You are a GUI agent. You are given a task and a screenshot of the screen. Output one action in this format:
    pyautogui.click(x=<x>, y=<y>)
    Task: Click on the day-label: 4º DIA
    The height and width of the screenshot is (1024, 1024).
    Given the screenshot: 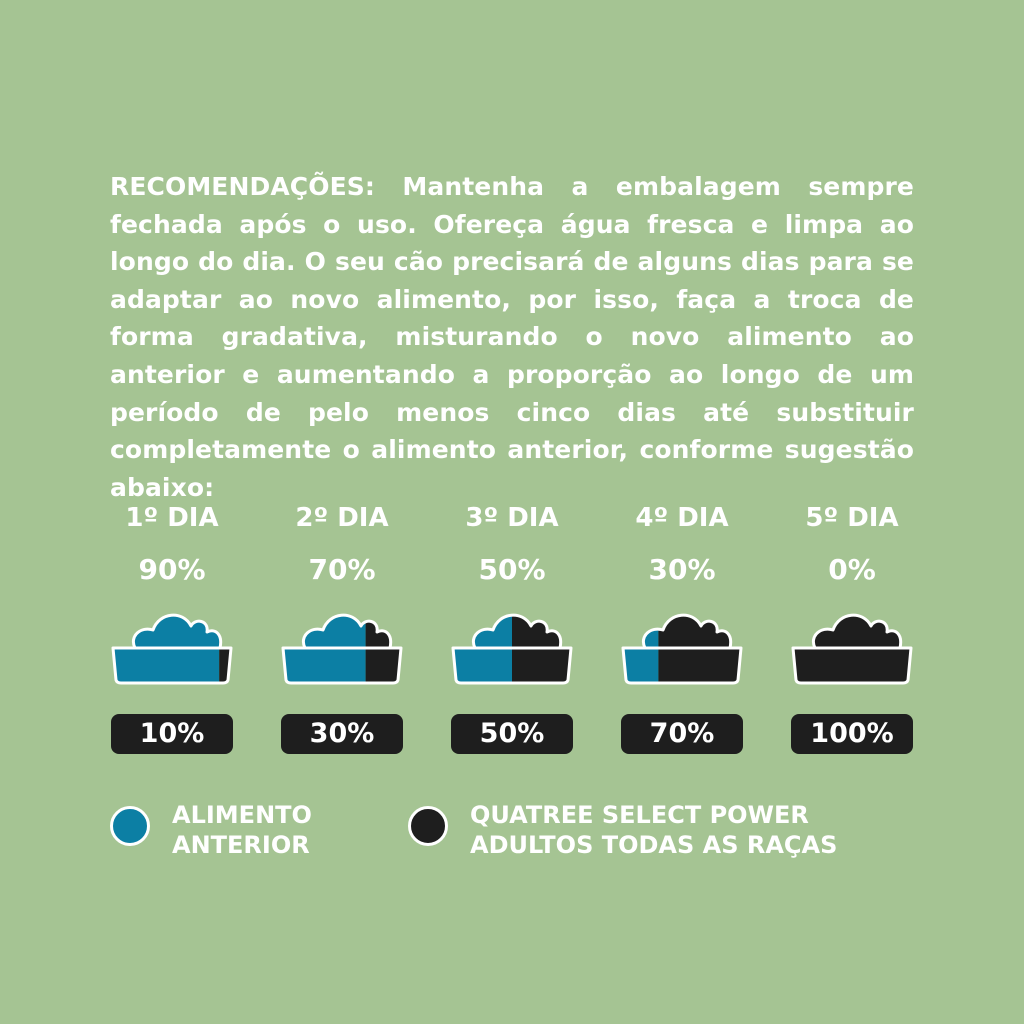 What is the action you would take?
    pyautogui.click(x=682, y=518)
    